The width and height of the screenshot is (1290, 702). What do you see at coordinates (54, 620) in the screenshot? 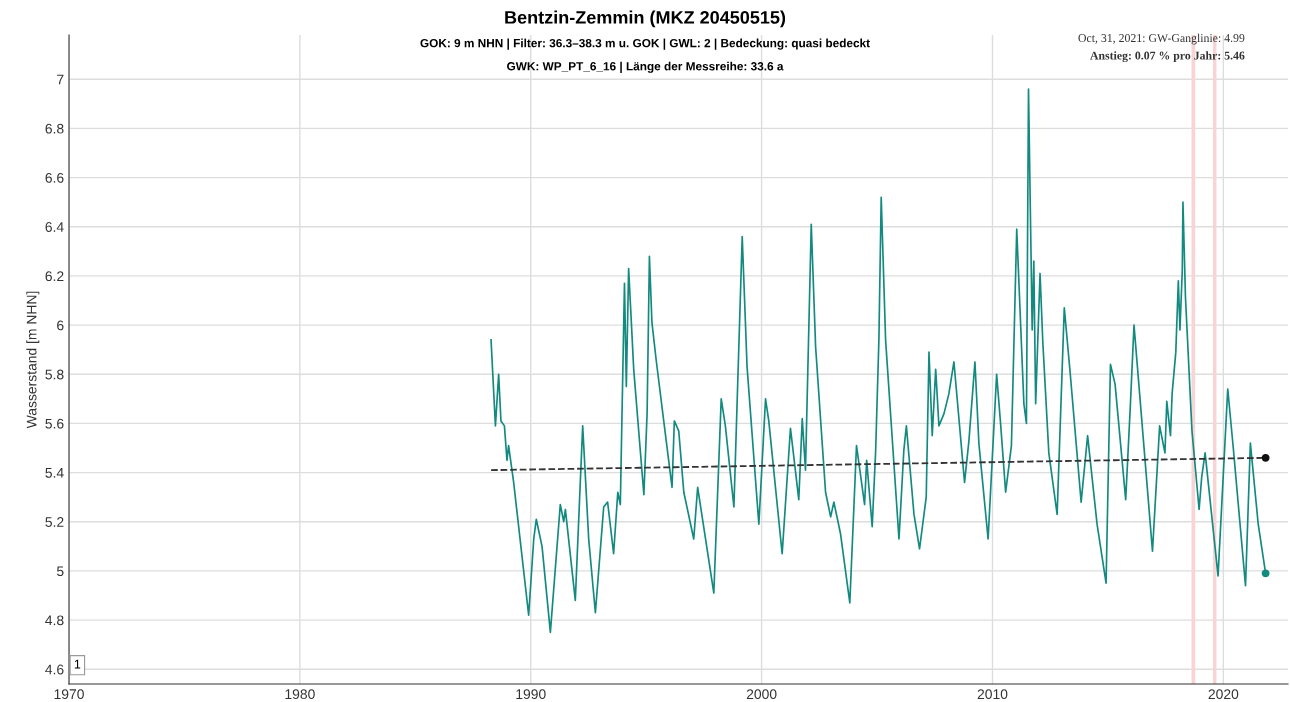
I see `y-tick-label: 4.8` at bounding box center [54, 620].